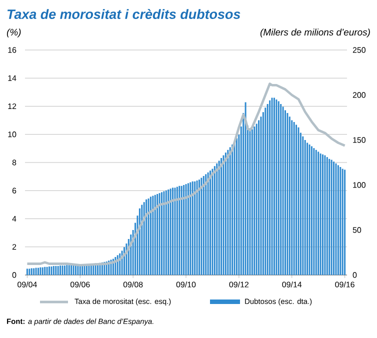 The width and height of the screenshot is (377, 338). I want to click on y2-axis-title: (Milers de milions d’euros), so click(315, 33).